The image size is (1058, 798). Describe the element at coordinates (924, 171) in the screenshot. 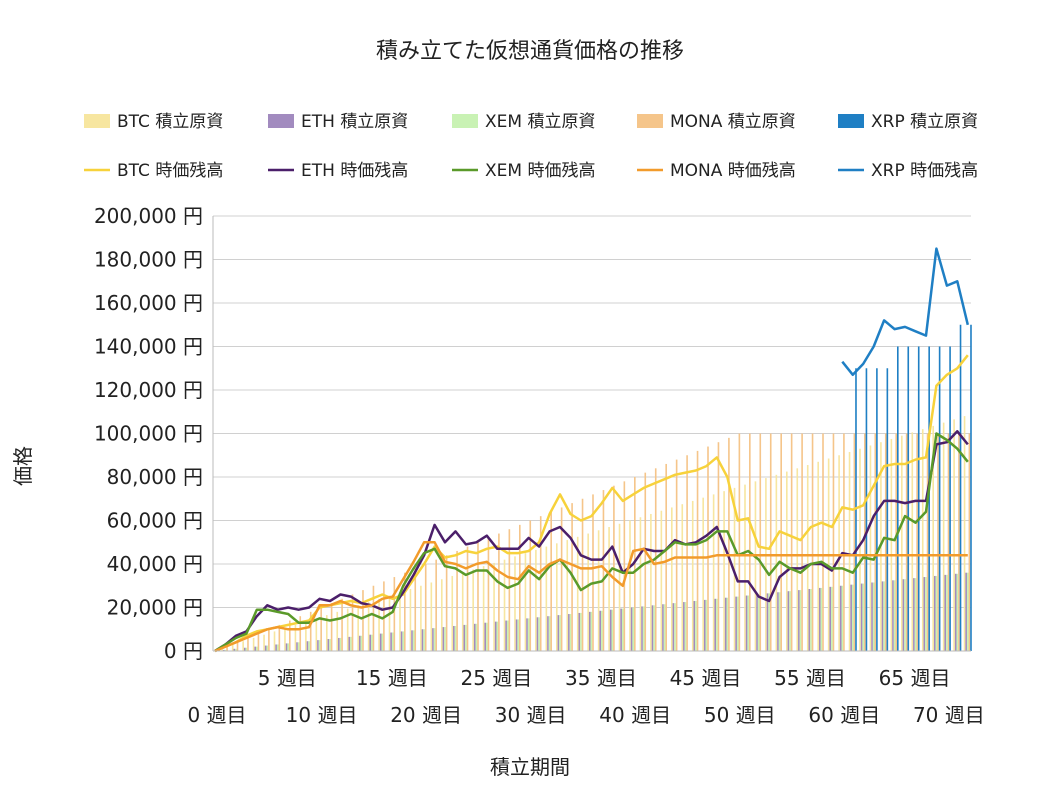

I see `legend-label: XRP 時価残高` at that location.